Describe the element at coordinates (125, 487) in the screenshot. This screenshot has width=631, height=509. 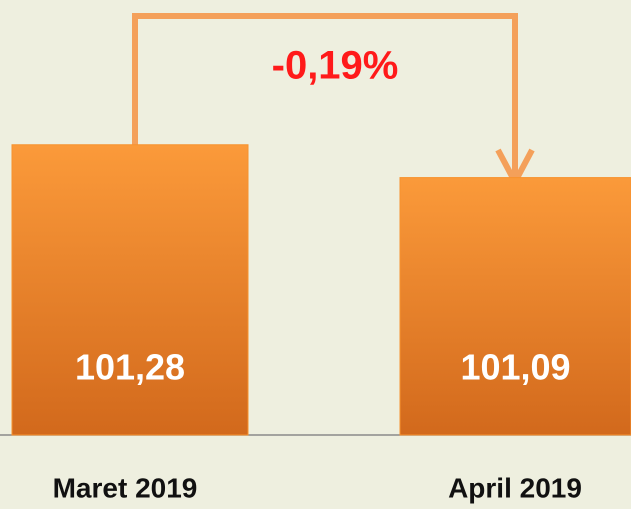
I see `x-tick-label: Maret 2019` at that location.